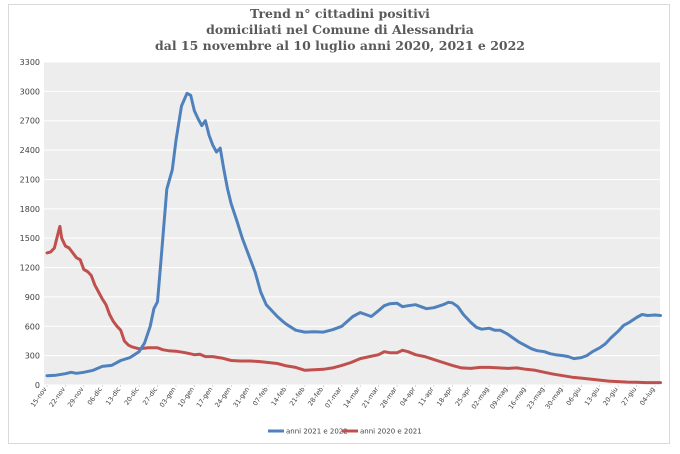 Image resolution: width=680 pixels, height=454 pixels. What do you see at coordinates (333, 397) in the screenshot?
I see `x-tick-label: 07-mar` at bounding box center [333, 397].